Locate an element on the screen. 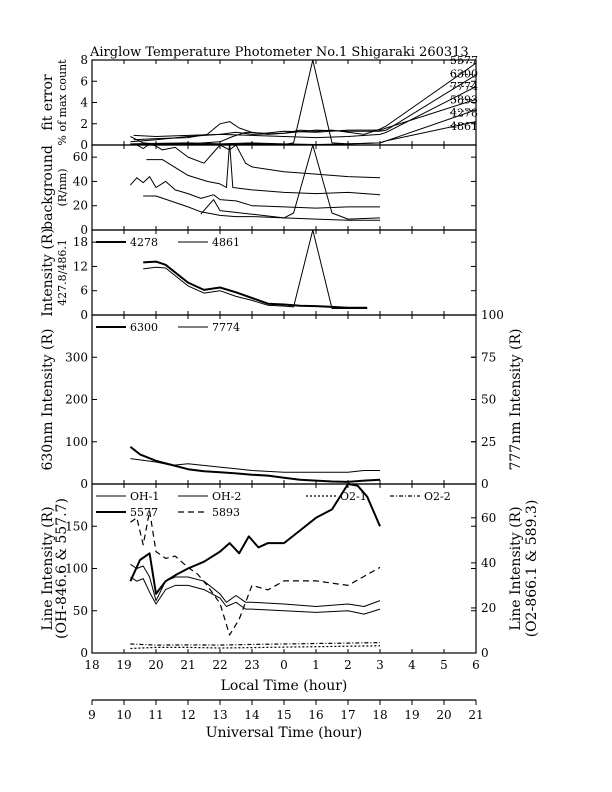  legend-label-7774: 7774 is located at coordinates (226, 327).